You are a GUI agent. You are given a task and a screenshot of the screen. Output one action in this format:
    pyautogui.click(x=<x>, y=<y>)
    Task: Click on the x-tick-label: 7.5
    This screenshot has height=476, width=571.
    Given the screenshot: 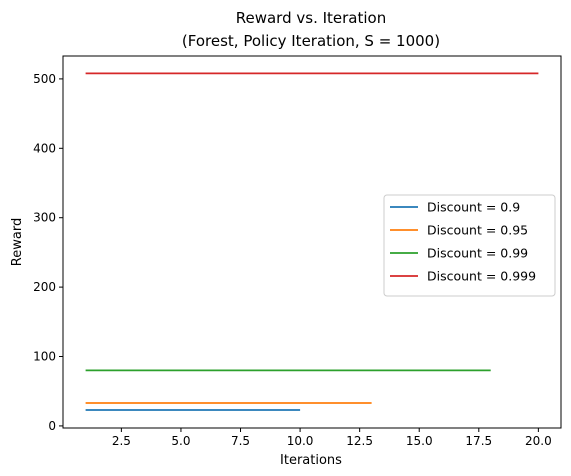 What is the action you would take?
    pyautogui.click(x=240, y=441)
    